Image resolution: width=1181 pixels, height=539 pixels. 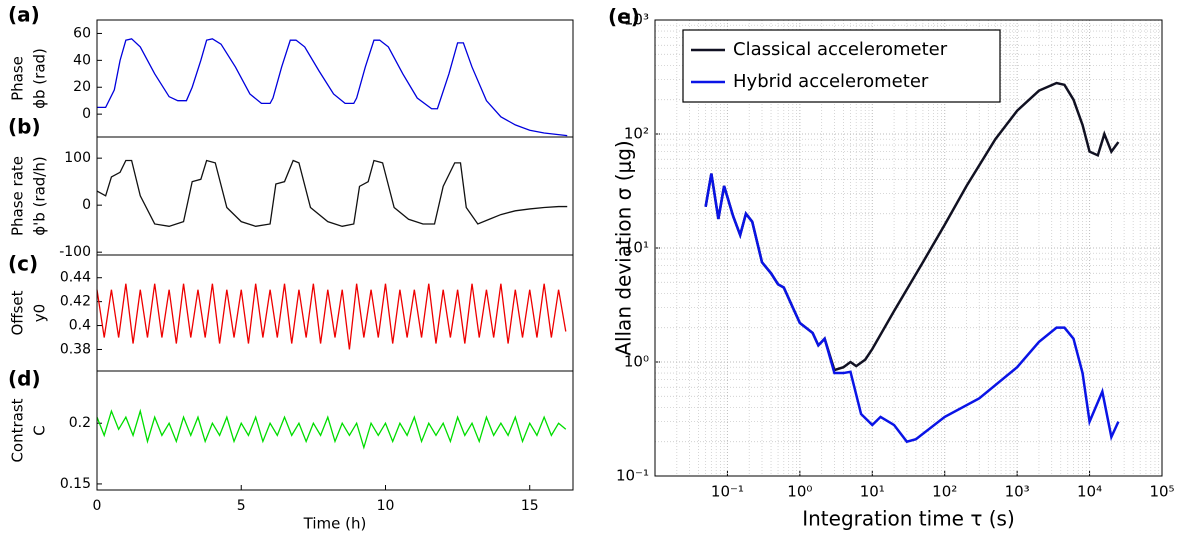 I want to click on y-axis-label: Phase, so click(x=18, y=78).